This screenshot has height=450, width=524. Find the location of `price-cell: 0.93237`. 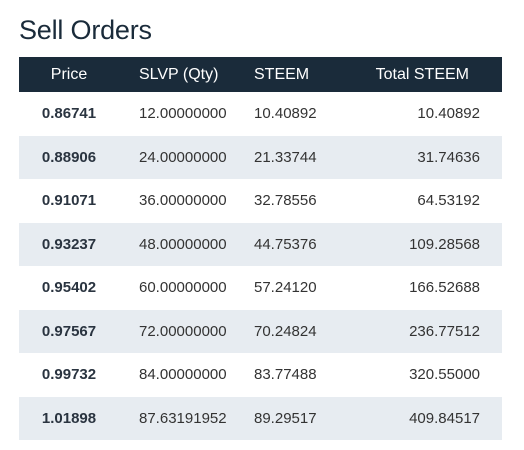

price-cell: 0.93237 is located at coordinates (69, 244).